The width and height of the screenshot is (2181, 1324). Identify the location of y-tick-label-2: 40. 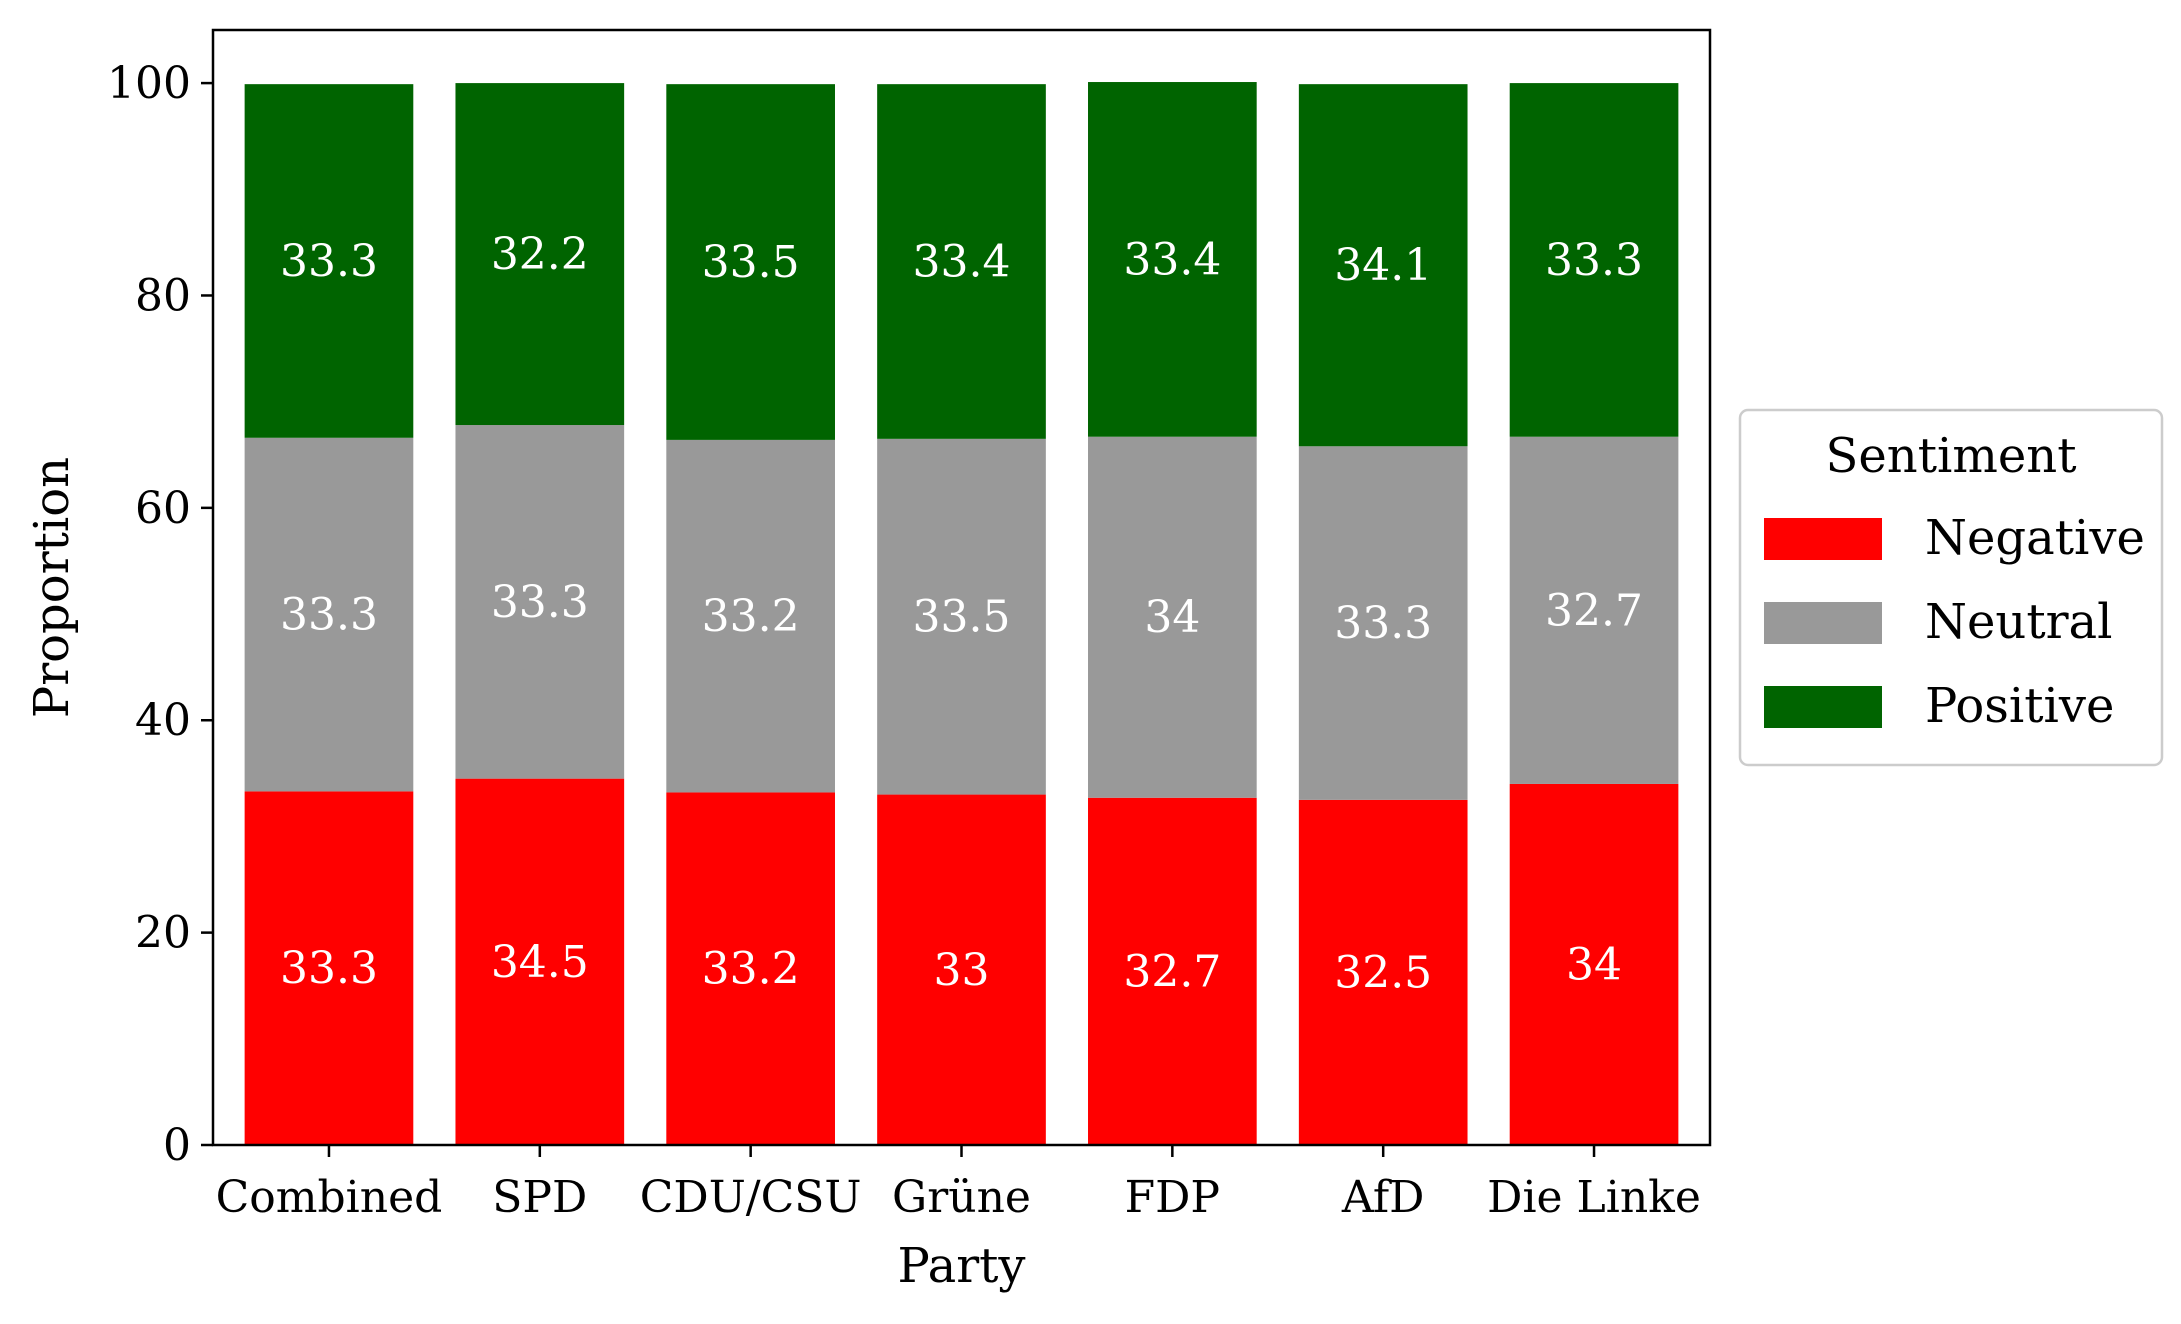
(163, 720).